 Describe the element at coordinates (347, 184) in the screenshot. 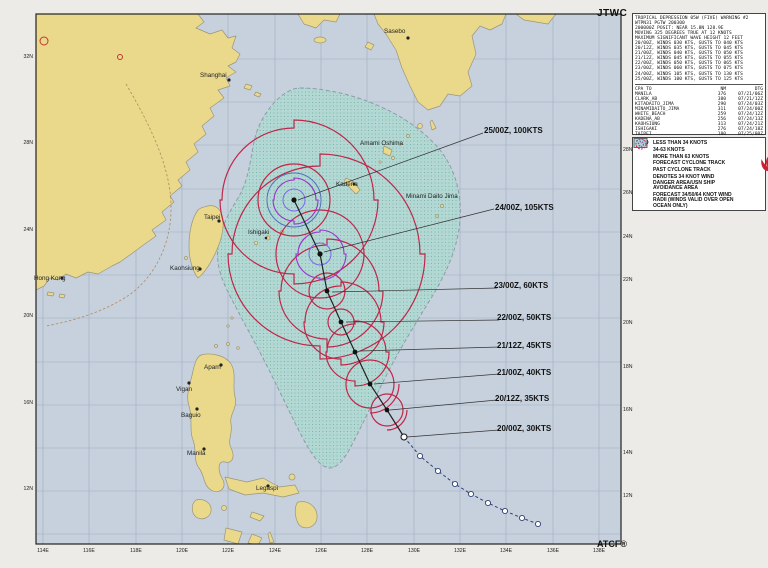

I see `city-label: Kadena` at that location.